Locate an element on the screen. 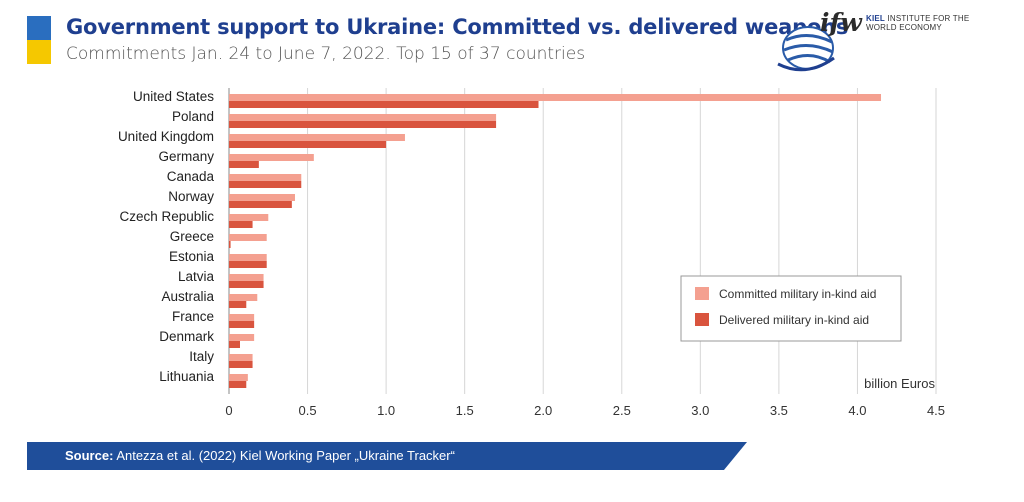 Image resolution: width=1024 pixels, height=502 pixels. x-tick-label: 3.5 is located at coordinates (779, 410).